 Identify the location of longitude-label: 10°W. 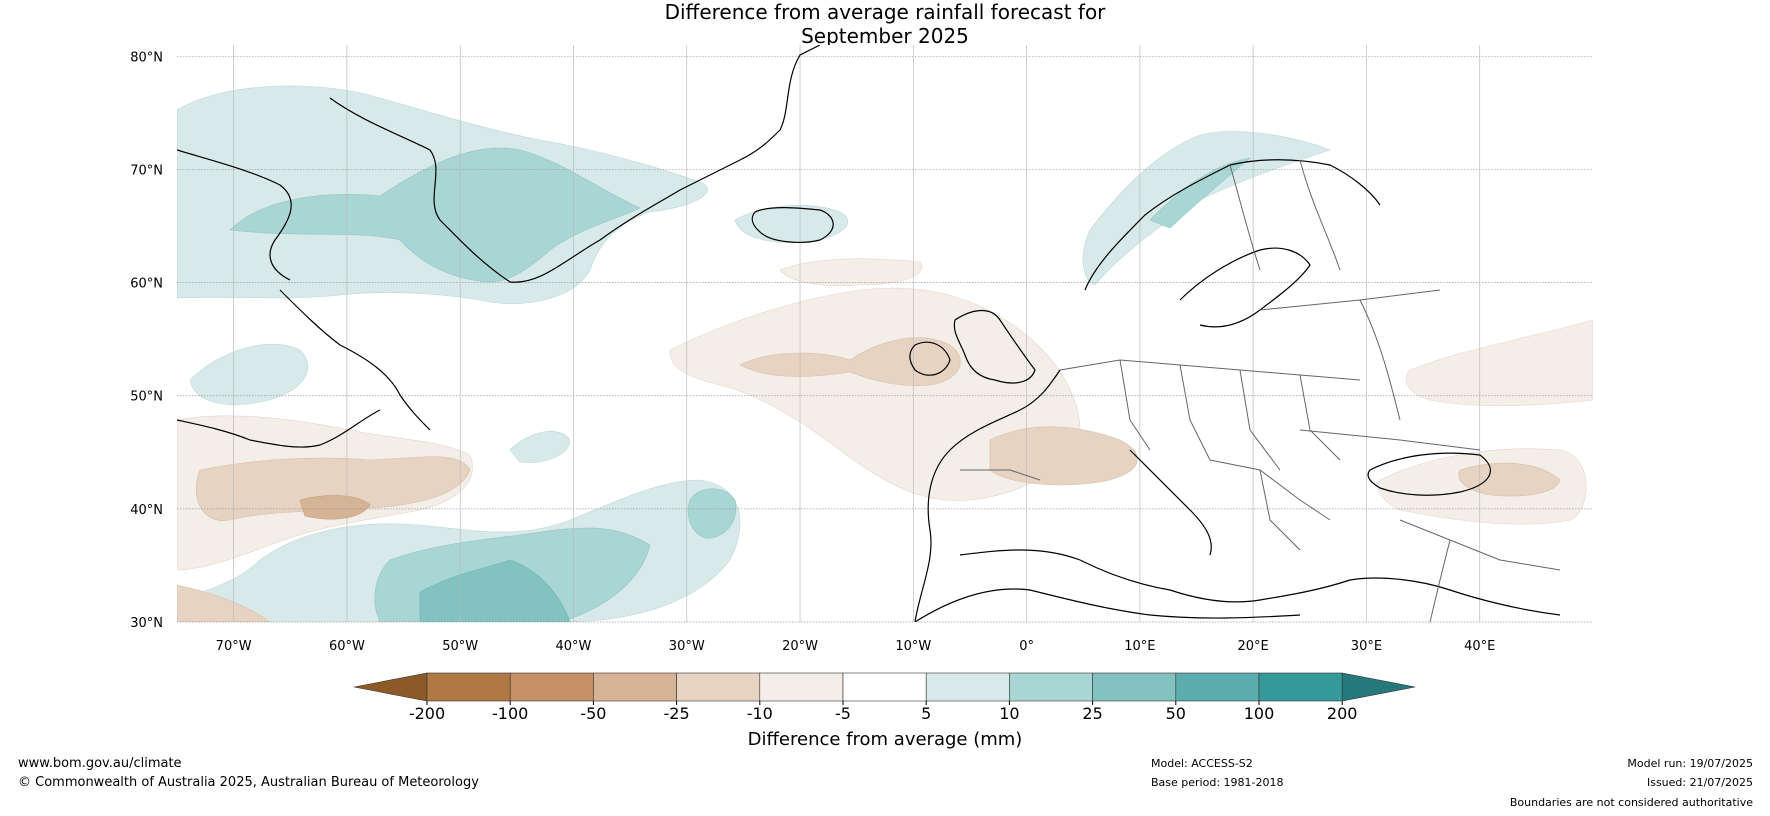
(913, 646).